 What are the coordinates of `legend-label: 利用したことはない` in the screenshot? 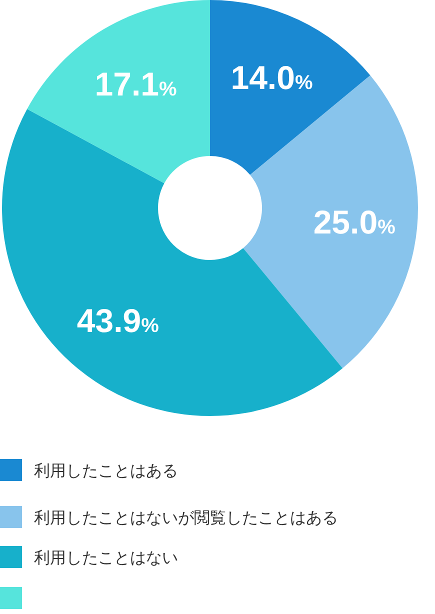 It's located at (106, 558).